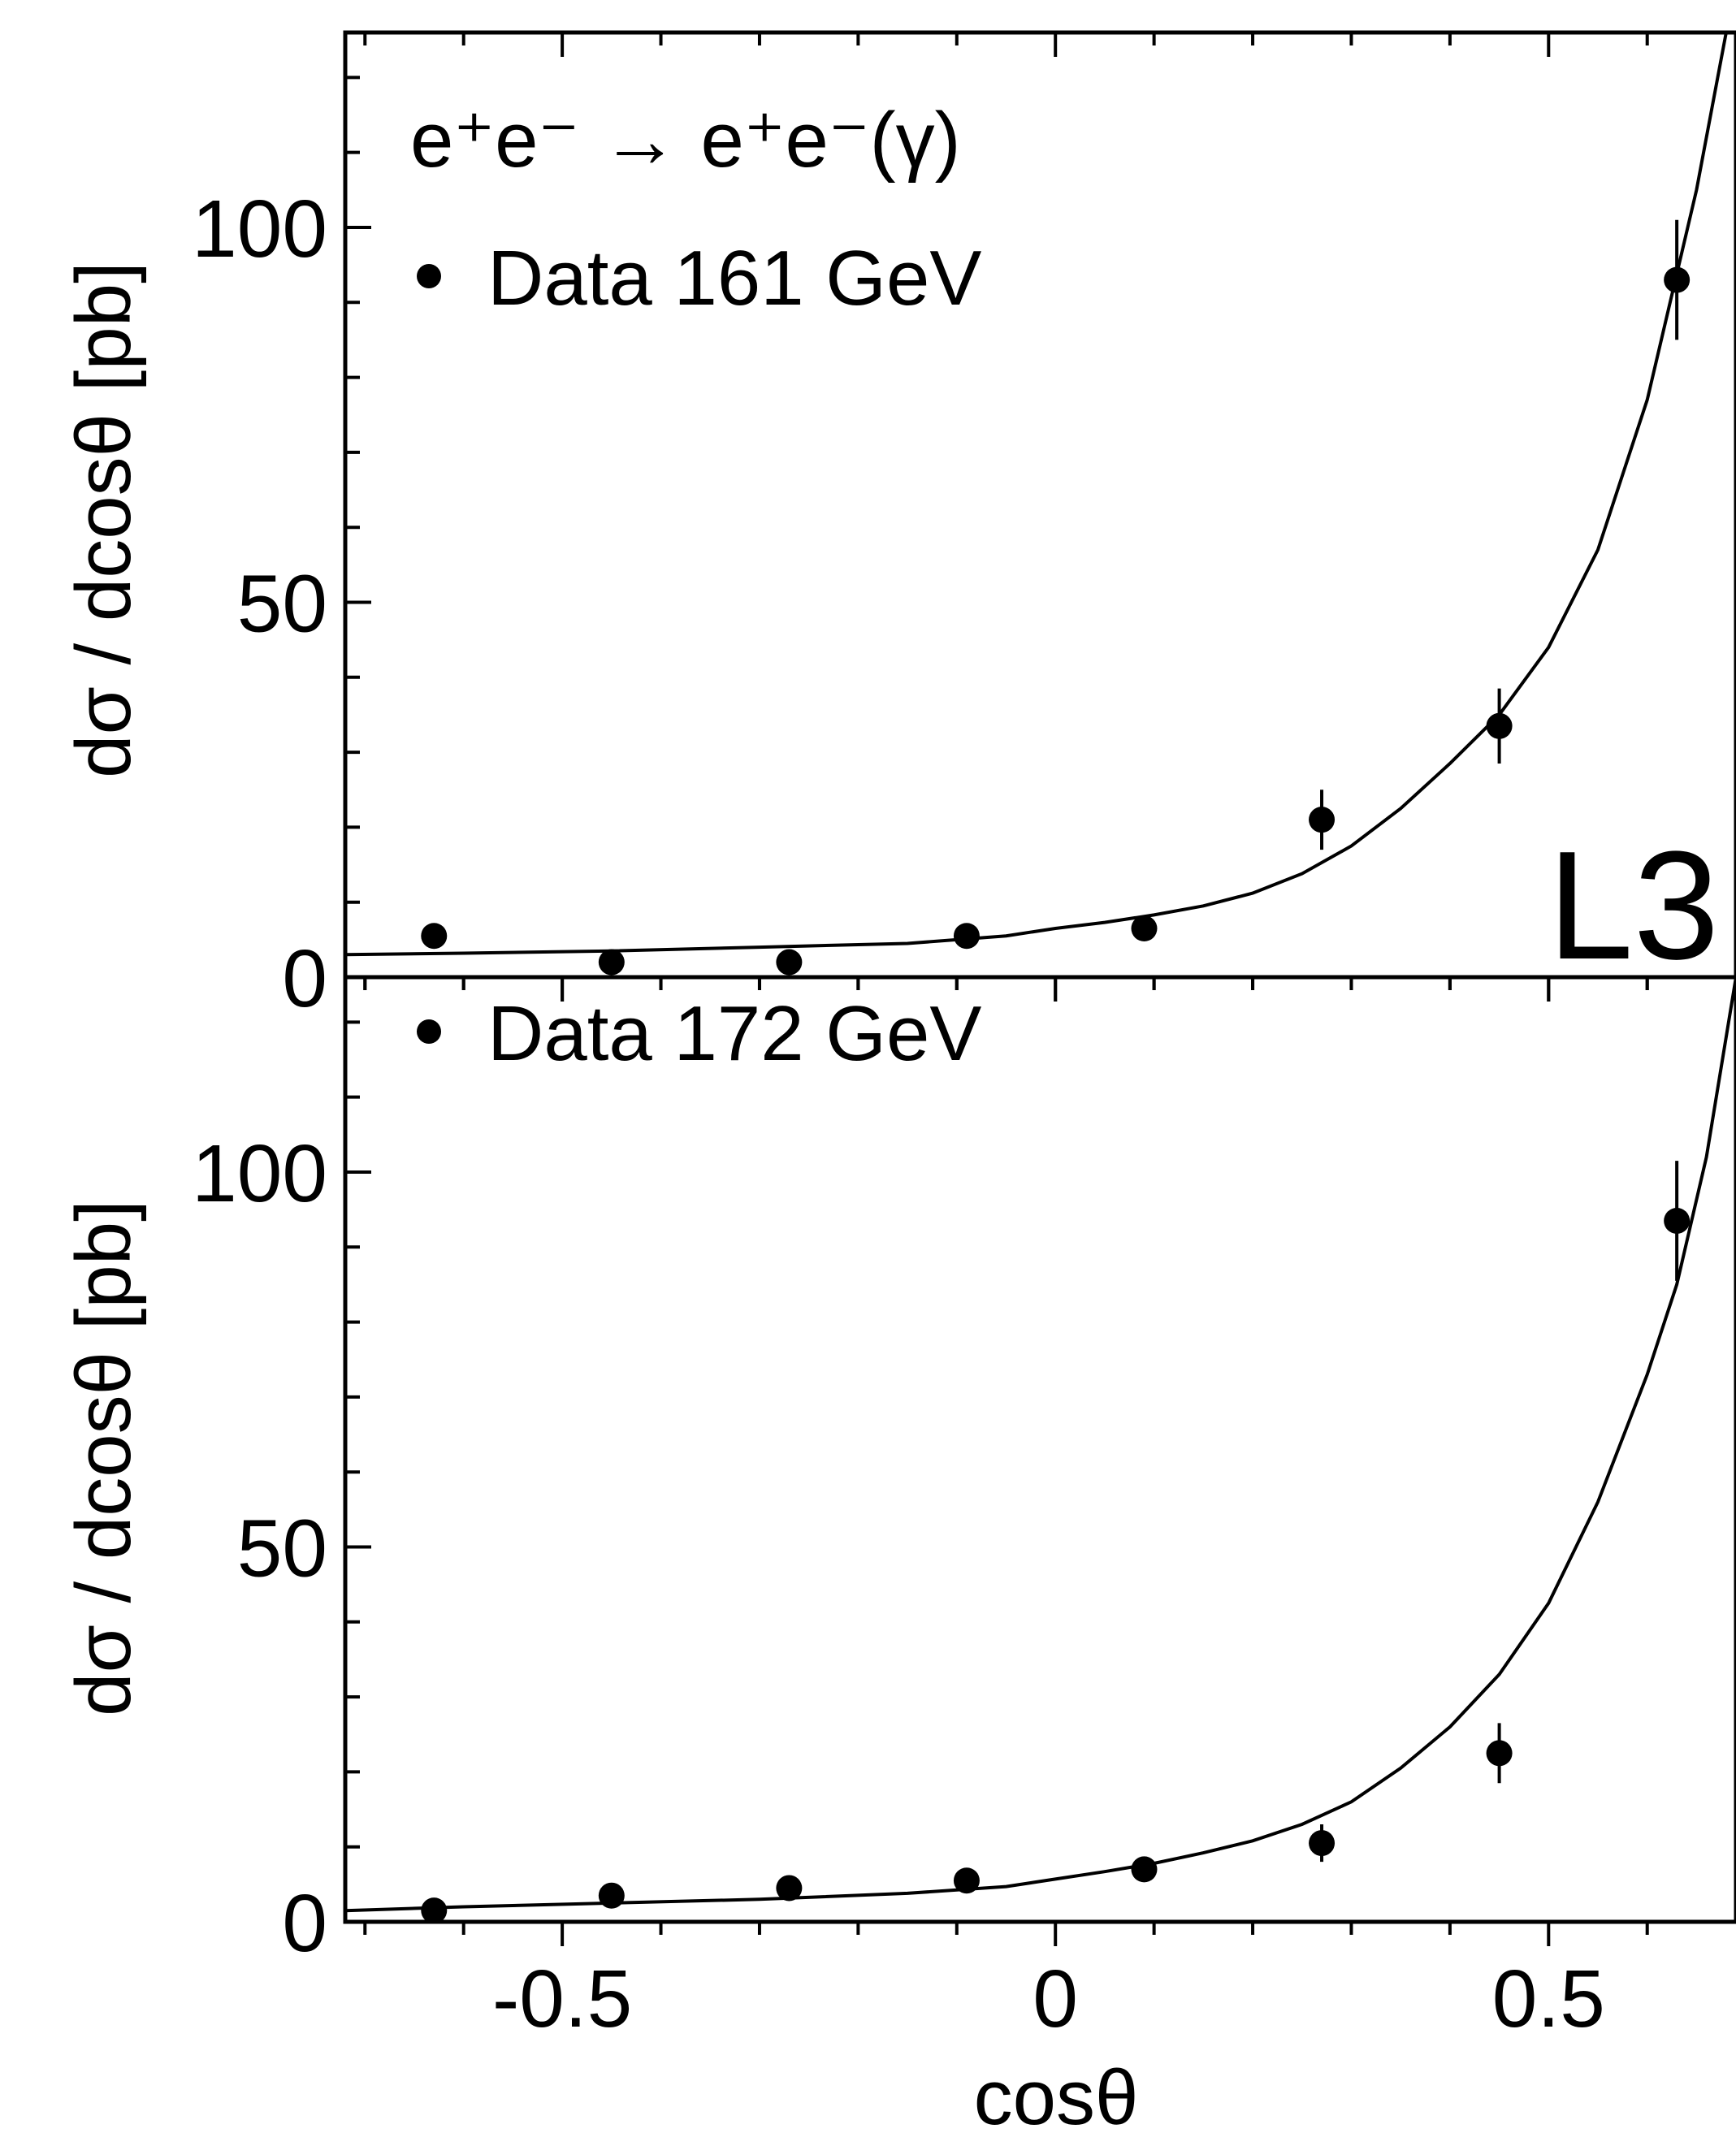  I want to click on x-tick-label: 0.5, so click(1549, 1998).